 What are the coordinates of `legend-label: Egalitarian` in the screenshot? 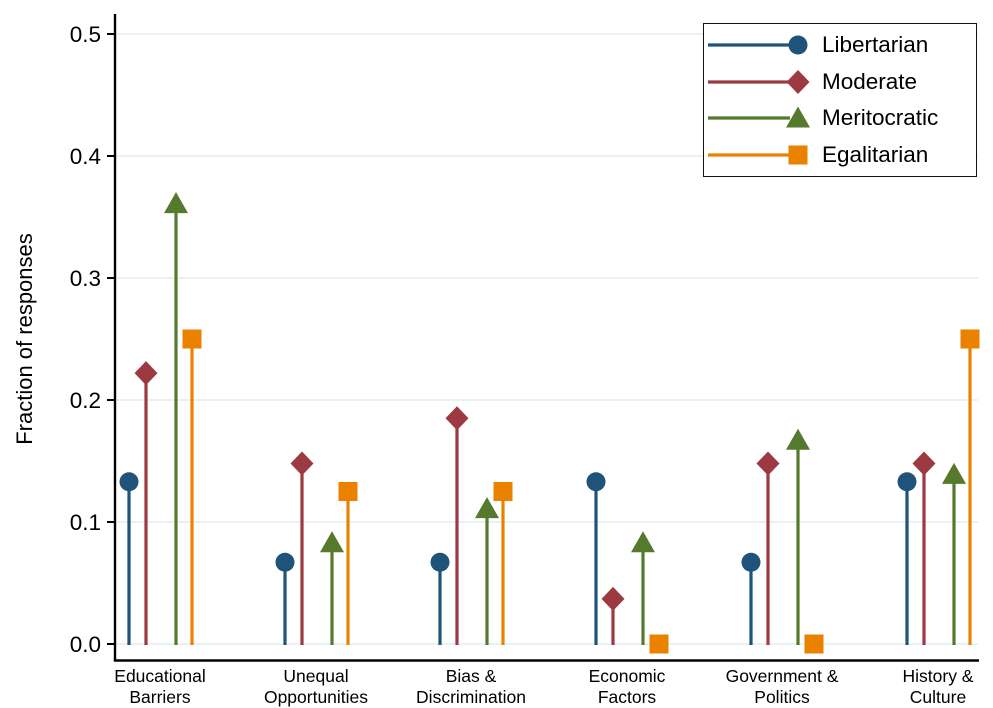 It's located at (875, 154).